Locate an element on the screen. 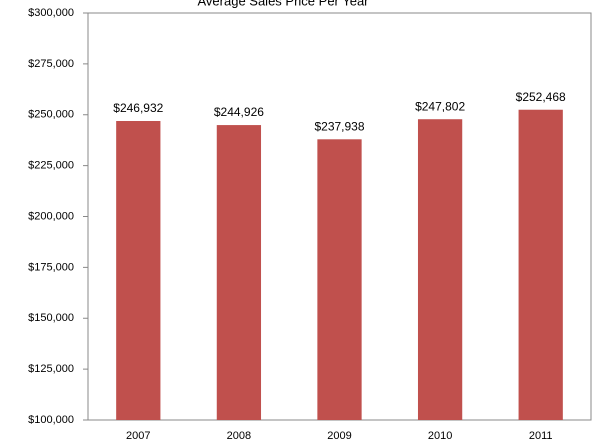 This screenshot has width=593, height=443. y-tick-label: $275,000 is located at coordinates (51, 64).